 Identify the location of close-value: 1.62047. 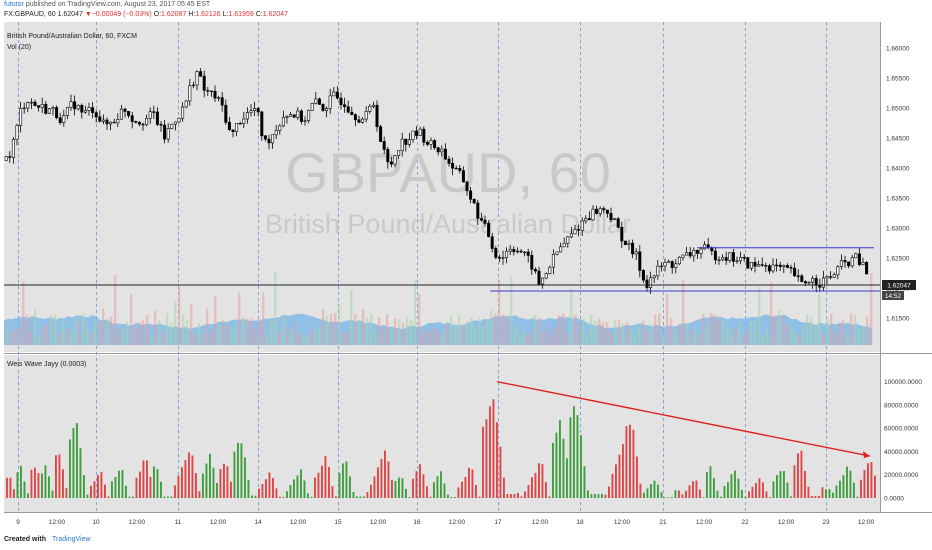
(275, 14).